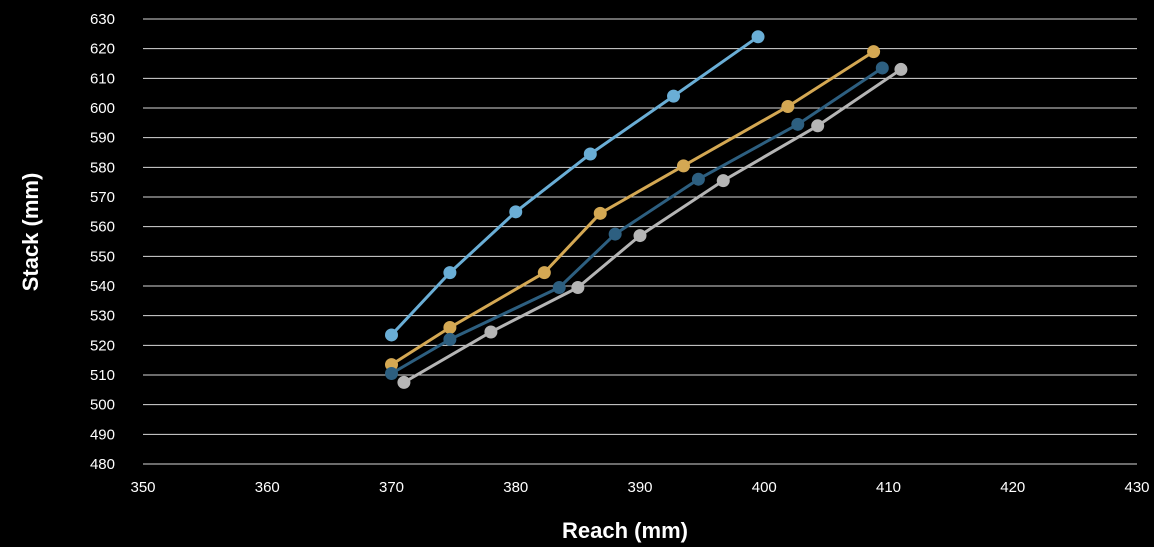 The height and width of the screenshot is (547, 1154). I want to click on y-tick-label: 480, so click(102, 464).